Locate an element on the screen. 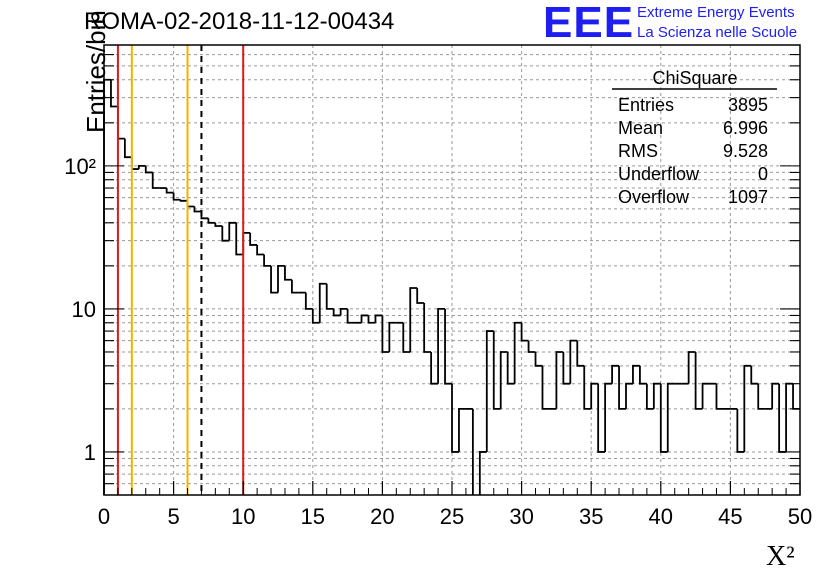 Image resolution: width=836 pixels, height=572 pixels. y-tick-label: 10² is located at coordinates (80, 166).